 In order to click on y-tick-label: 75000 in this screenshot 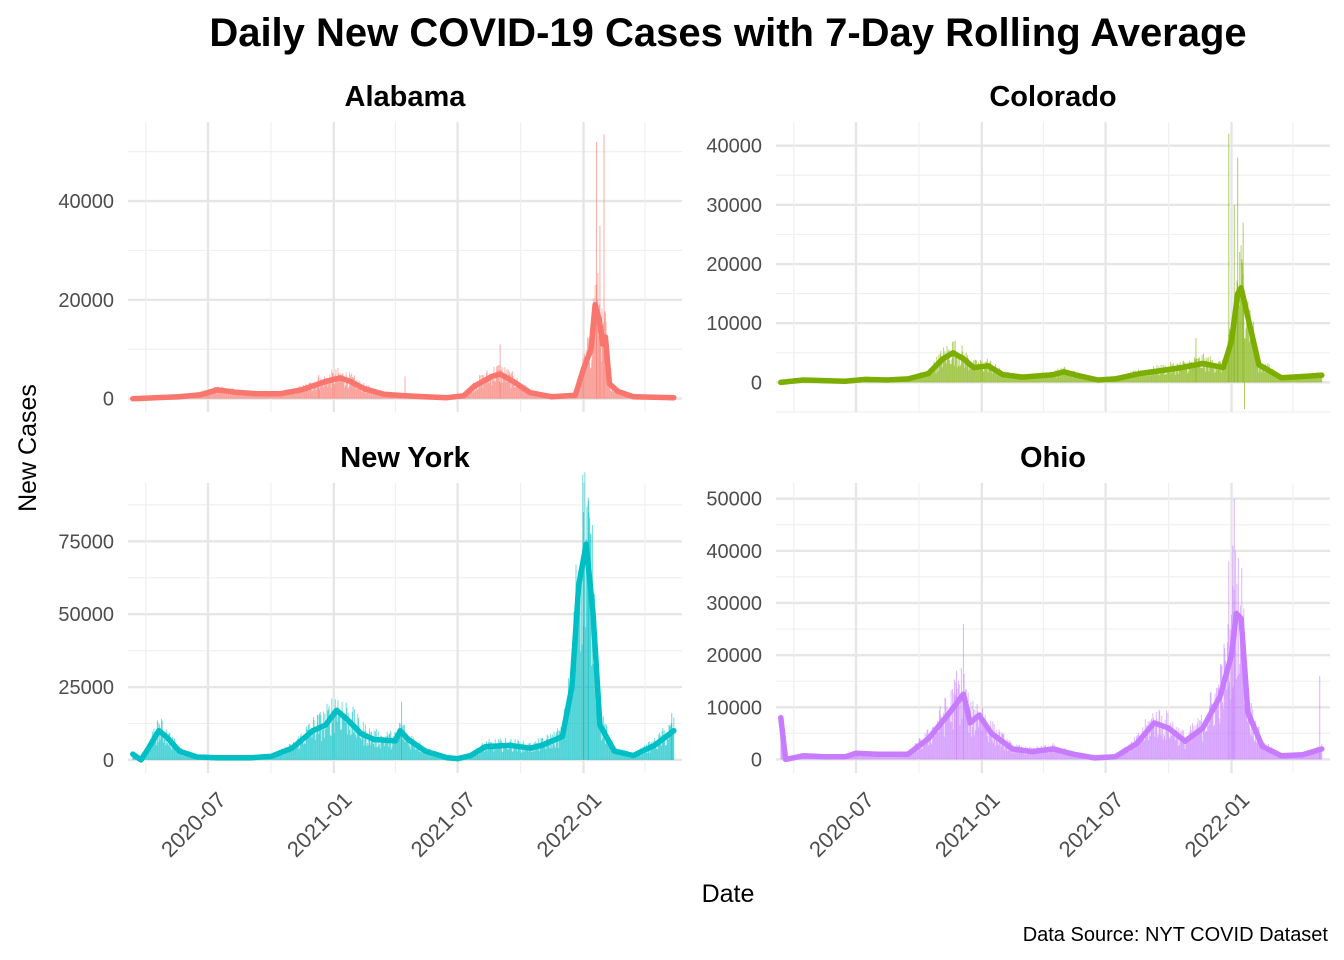, I will do `click(86, 542)`.